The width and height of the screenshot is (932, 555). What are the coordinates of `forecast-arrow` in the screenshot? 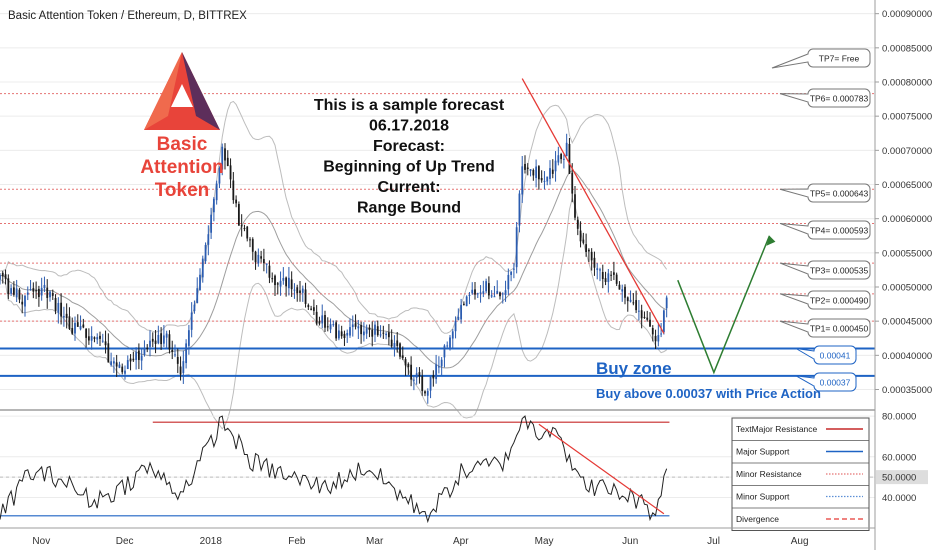 It's located at (724, 305).